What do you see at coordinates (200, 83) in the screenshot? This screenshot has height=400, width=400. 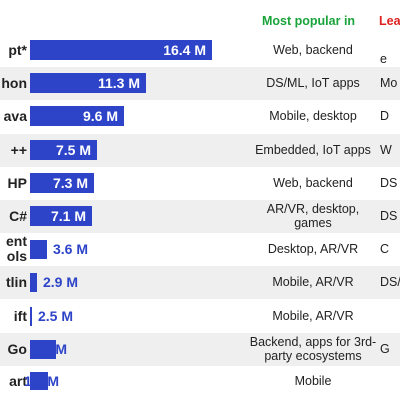 I see `chart-row: hon 11.3 M DS/ML, IoT apps Mo` at bounding box center [200, 83].